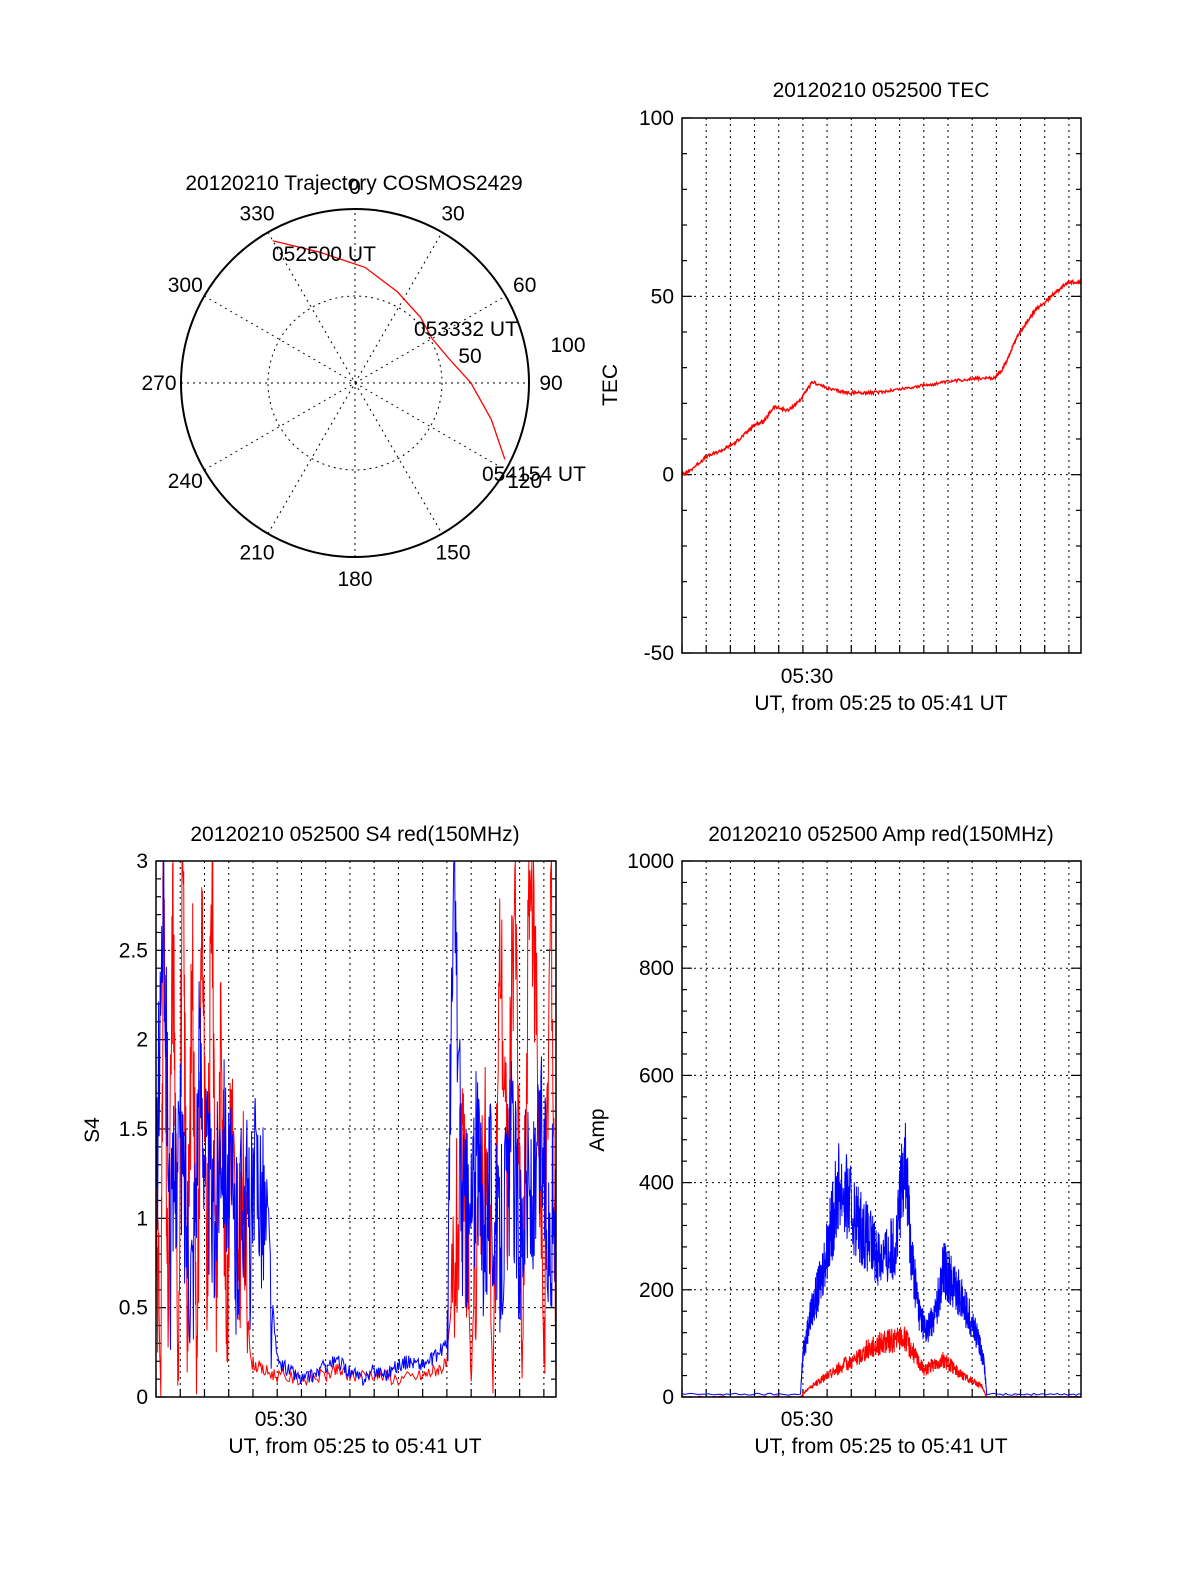  I want to click on p-amp-ytick-label-0: 0, so click(668, 1397).